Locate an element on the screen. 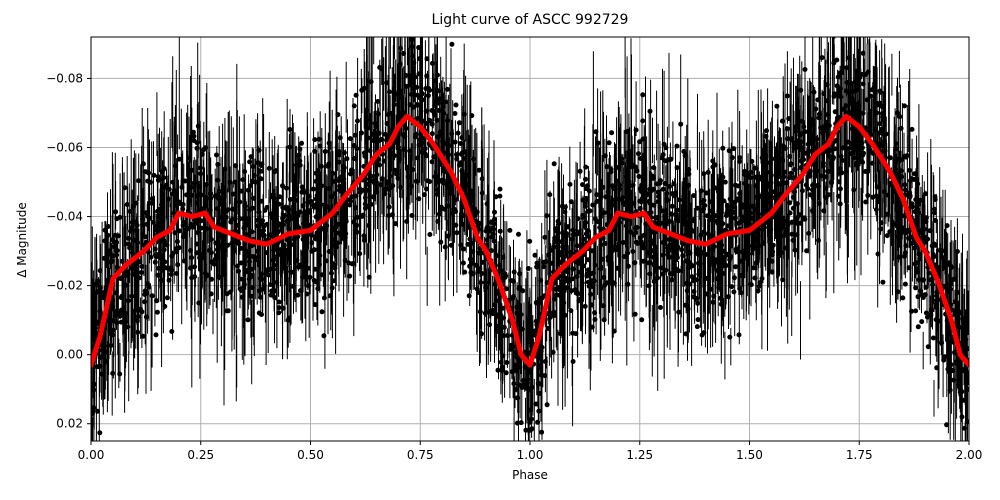 Image resolution: width=1000 pixels, height=500 pixels. y-tick-label: −0.02 is located at coordinates (64, 286).